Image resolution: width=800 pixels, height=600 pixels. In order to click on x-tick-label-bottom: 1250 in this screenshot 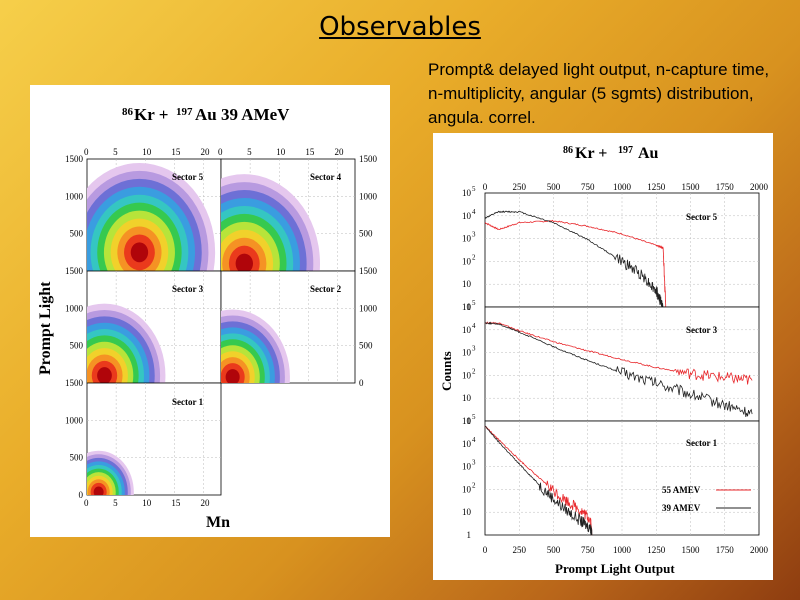, I will do `click(656, 550)`.